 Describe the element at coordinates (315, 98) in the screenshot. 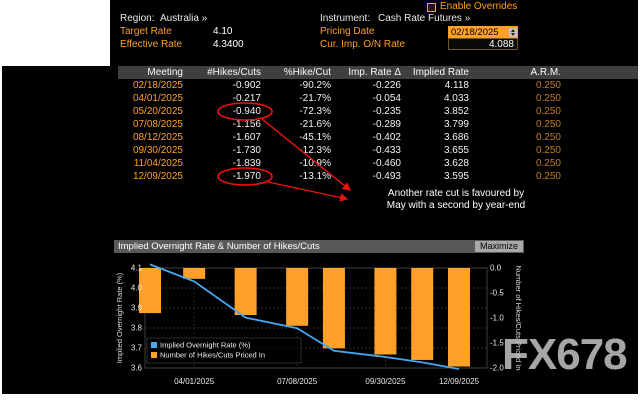

I see `pct-hike-cut-value: -21.7%` at that location.